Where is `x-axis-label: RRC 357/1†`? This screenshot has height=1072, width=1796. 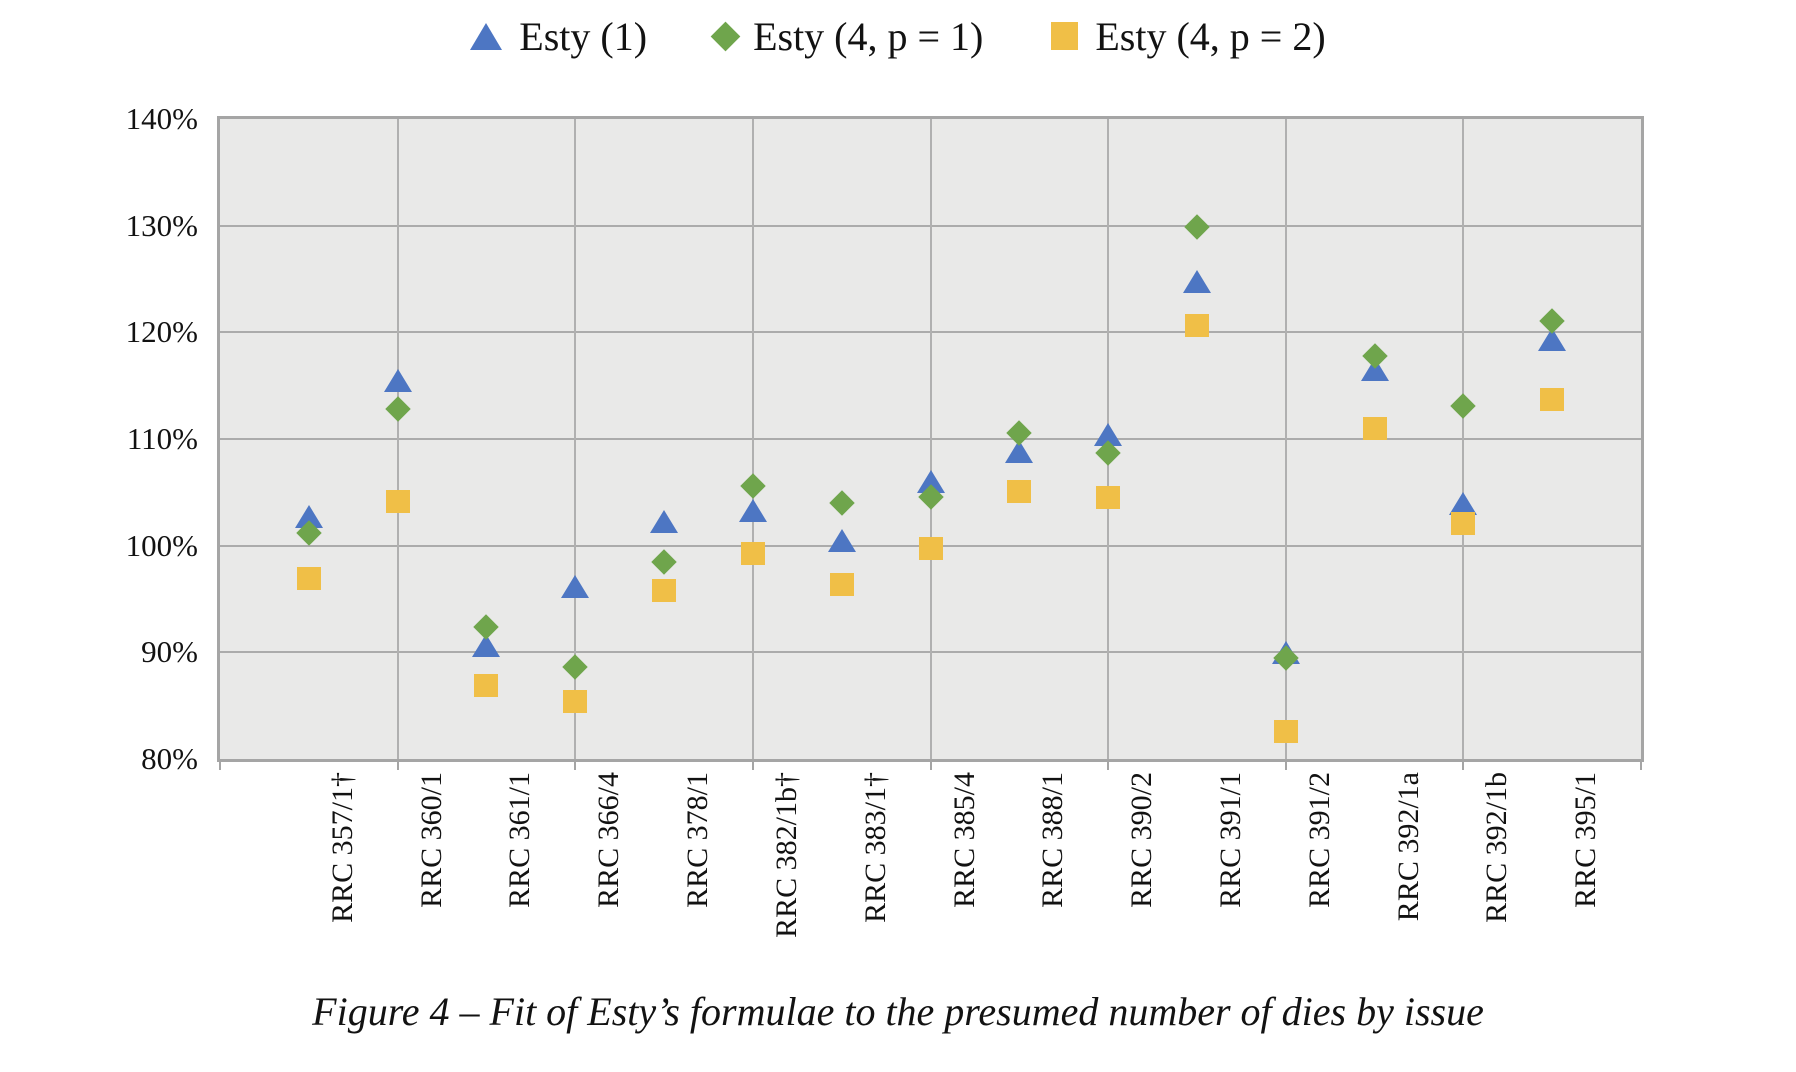 x-axis-label: RRC 357/1† is located at coordinates (342, 847).